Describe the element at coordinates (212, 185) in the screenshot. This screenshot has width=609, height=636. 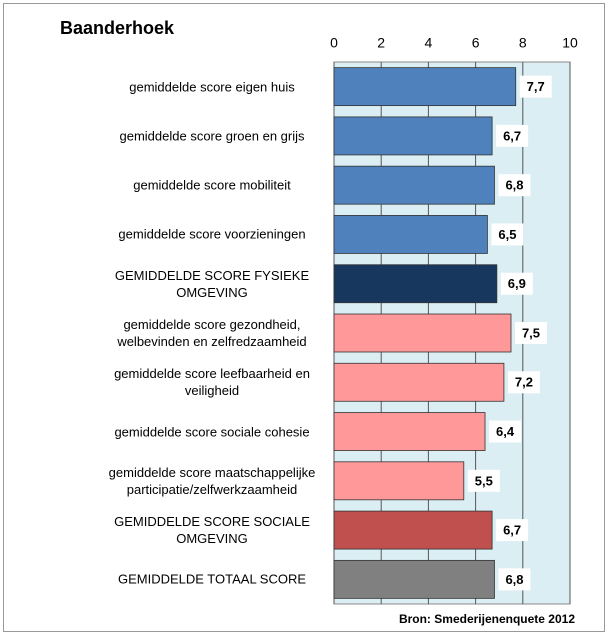
I see `category-label: gemiddelde score mobiliteit` at that location.